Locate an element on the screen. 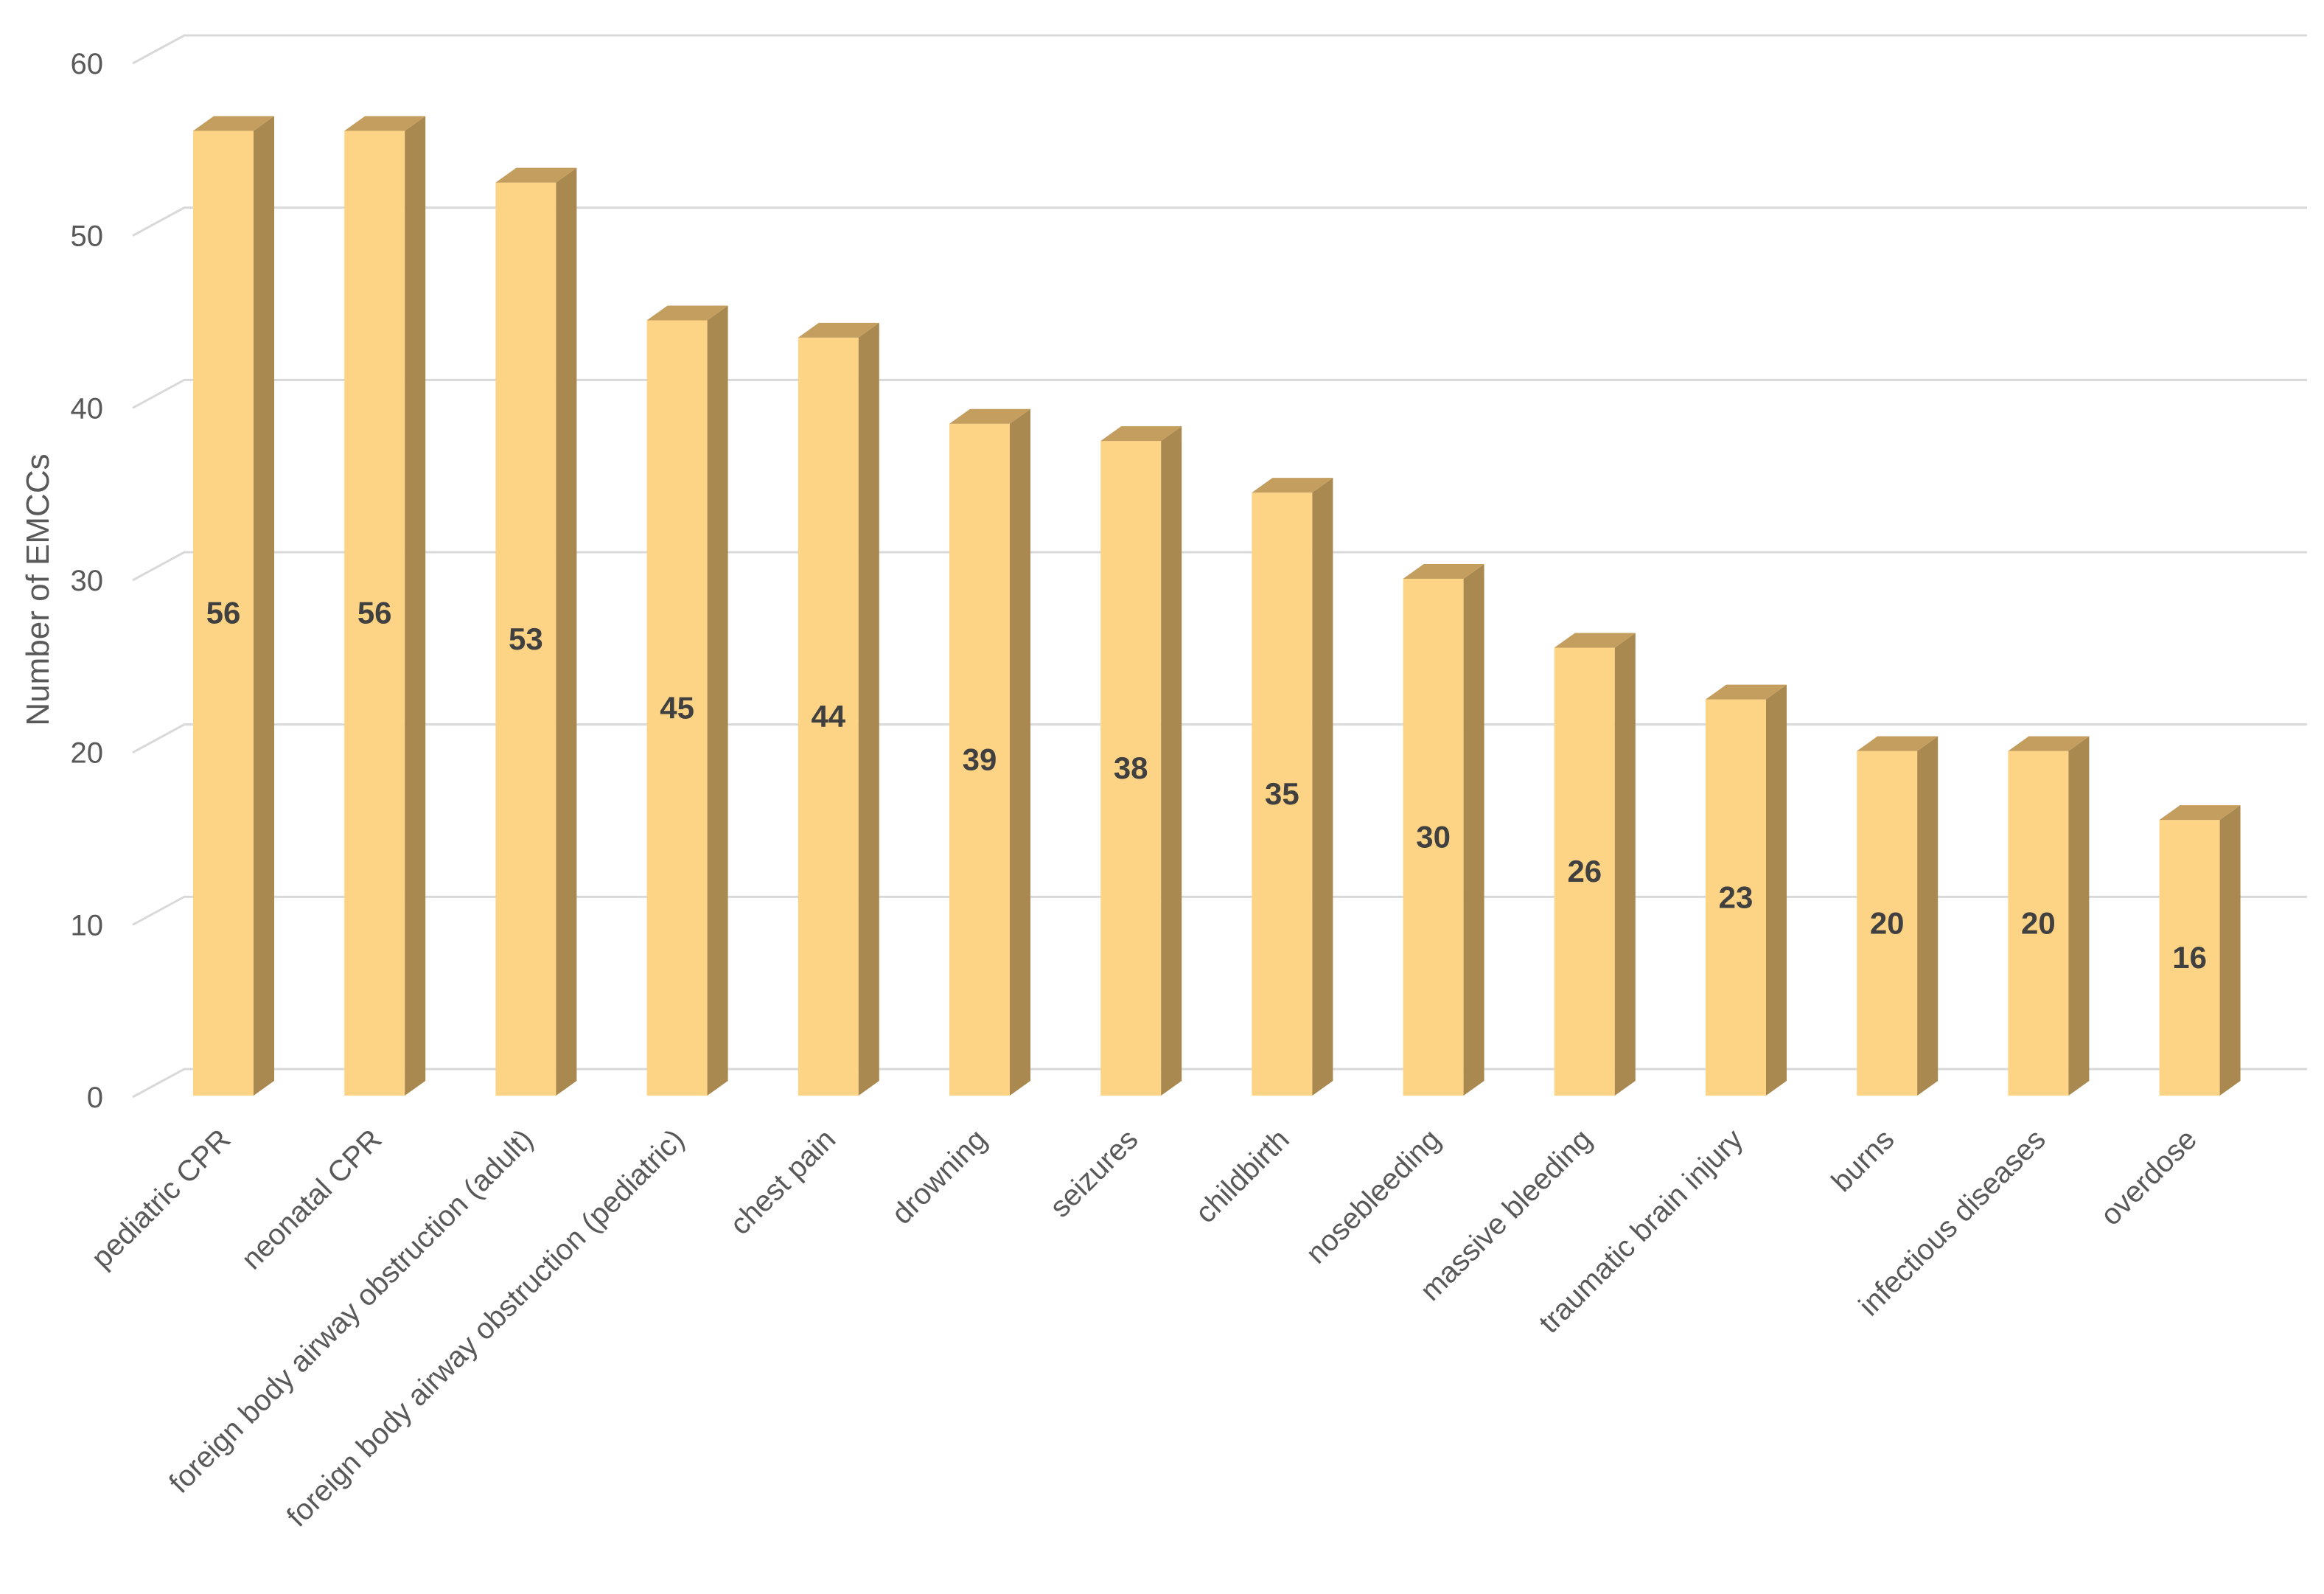  data-label: 38 is located at coordinates (1131, 768).